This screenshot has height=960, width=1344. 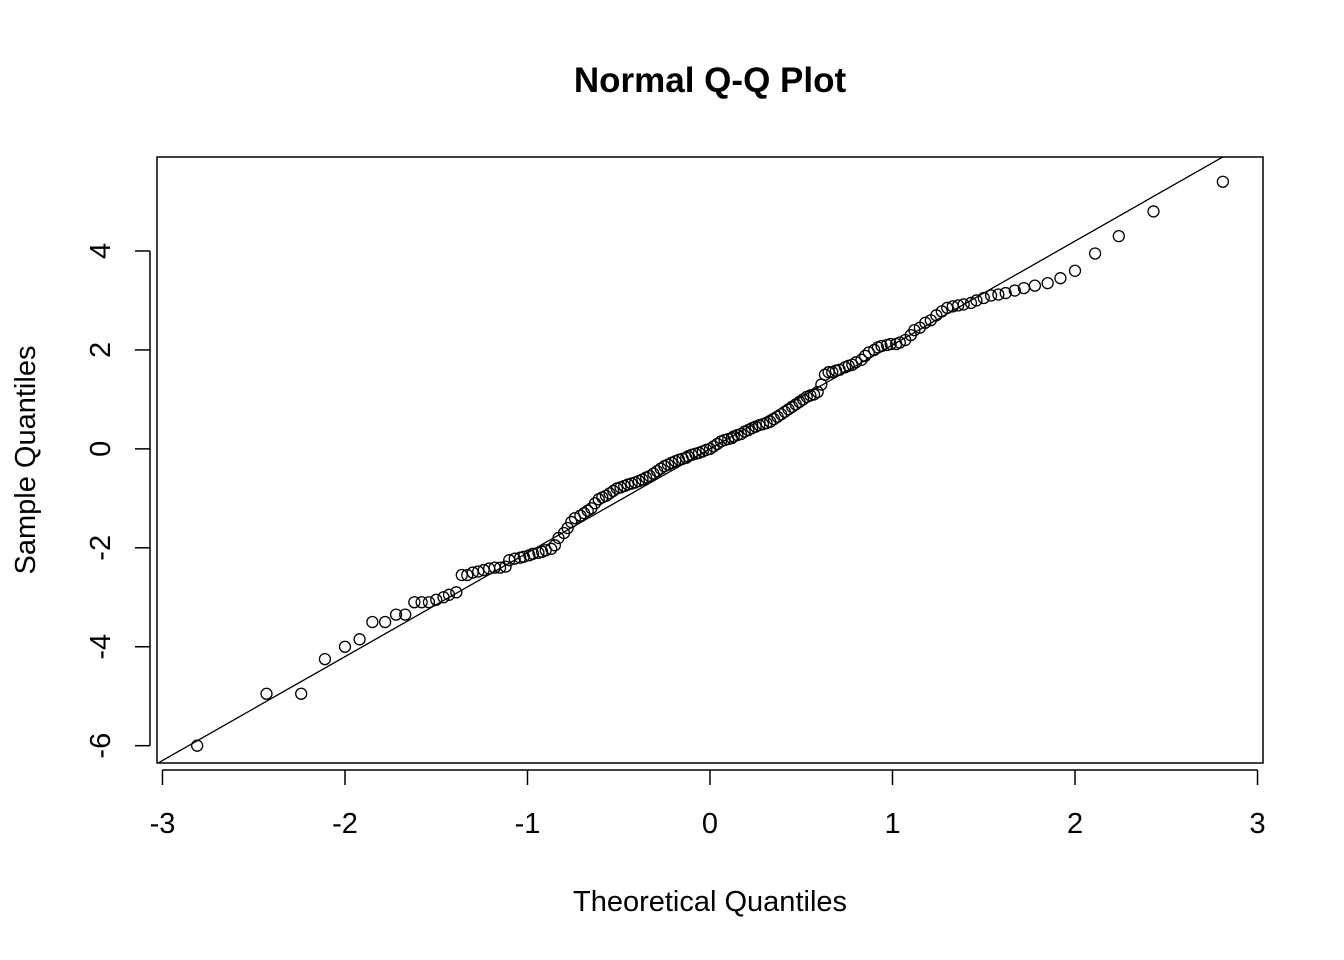 I want to click on x-tick-label: -1, so click(x=528, y=824).